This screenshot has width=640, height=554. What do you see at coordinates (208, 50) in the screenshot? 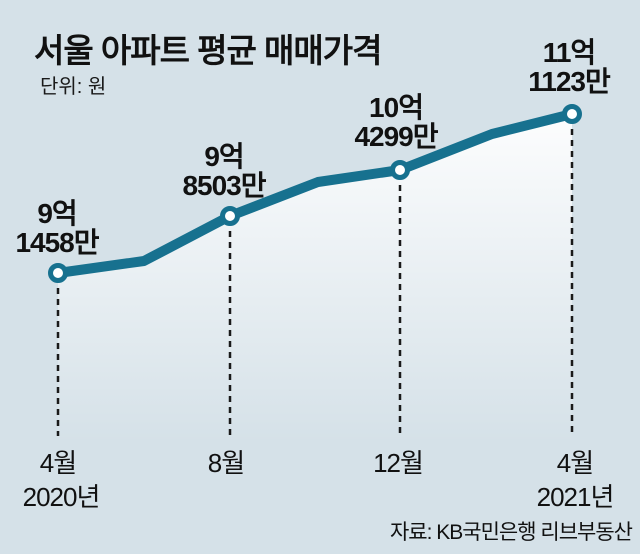
I see `chart-title: 서울 아파트 평균 매매가격` at bounding box center [208, 50].